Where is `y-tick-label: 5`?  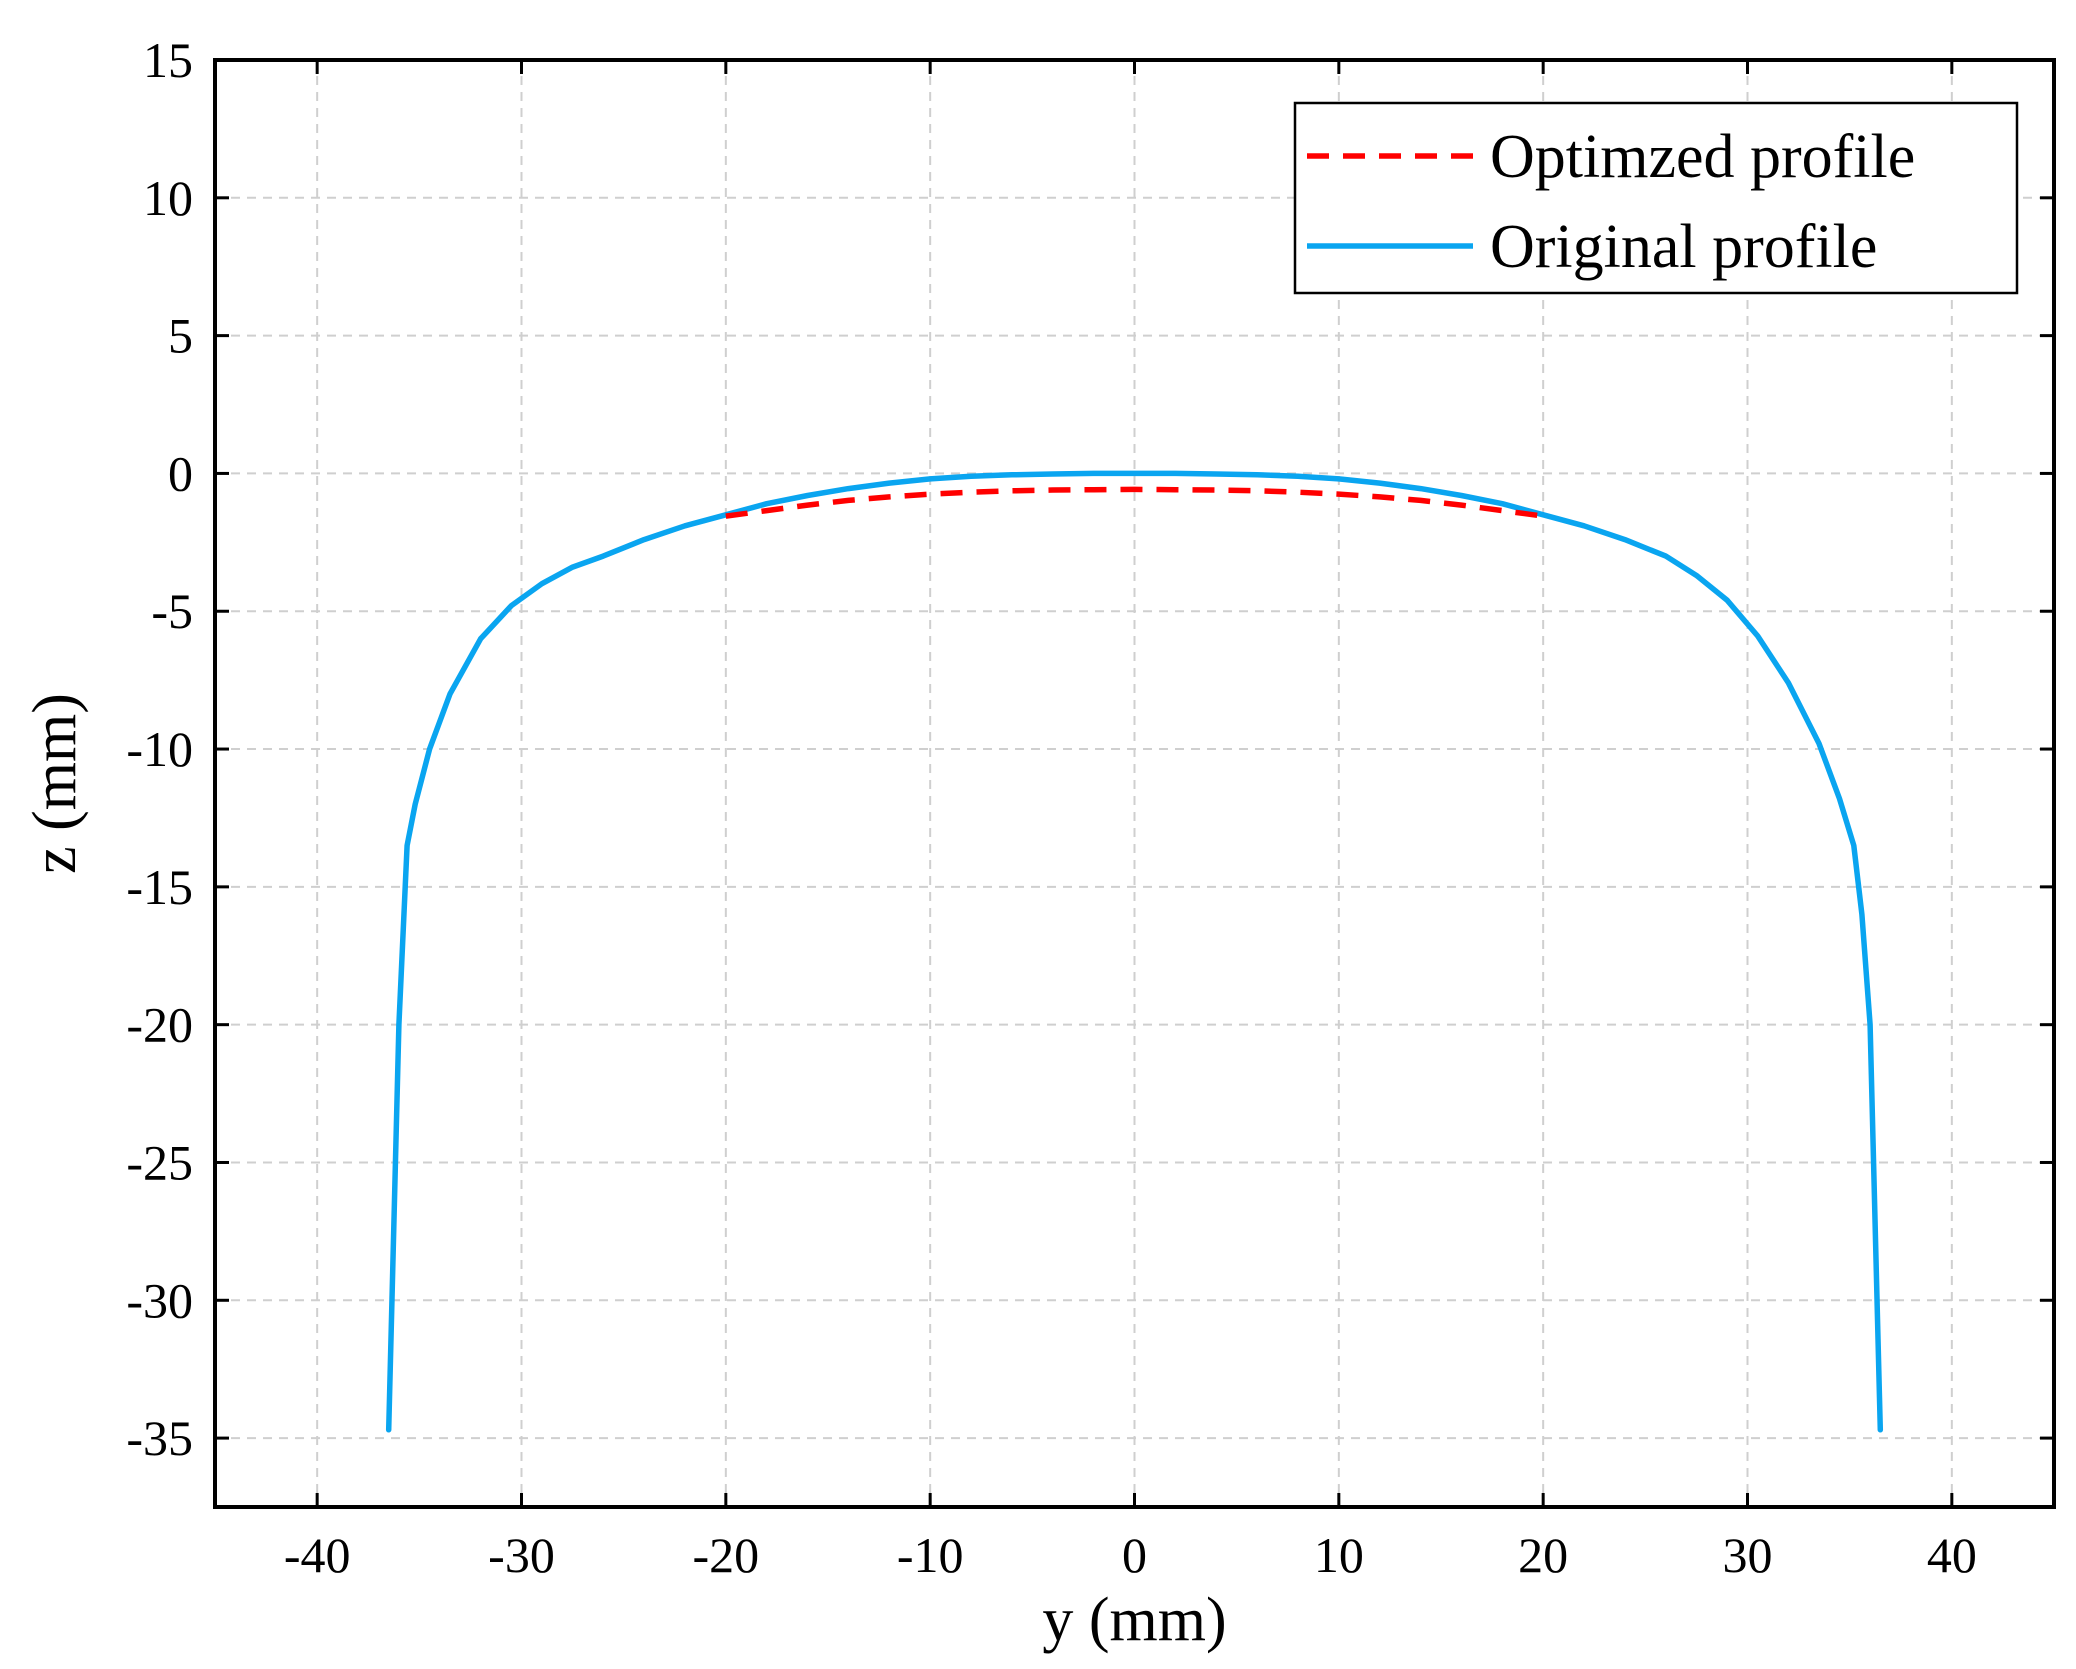
y-tick-label: 5 is located at coordinates (180, 336).